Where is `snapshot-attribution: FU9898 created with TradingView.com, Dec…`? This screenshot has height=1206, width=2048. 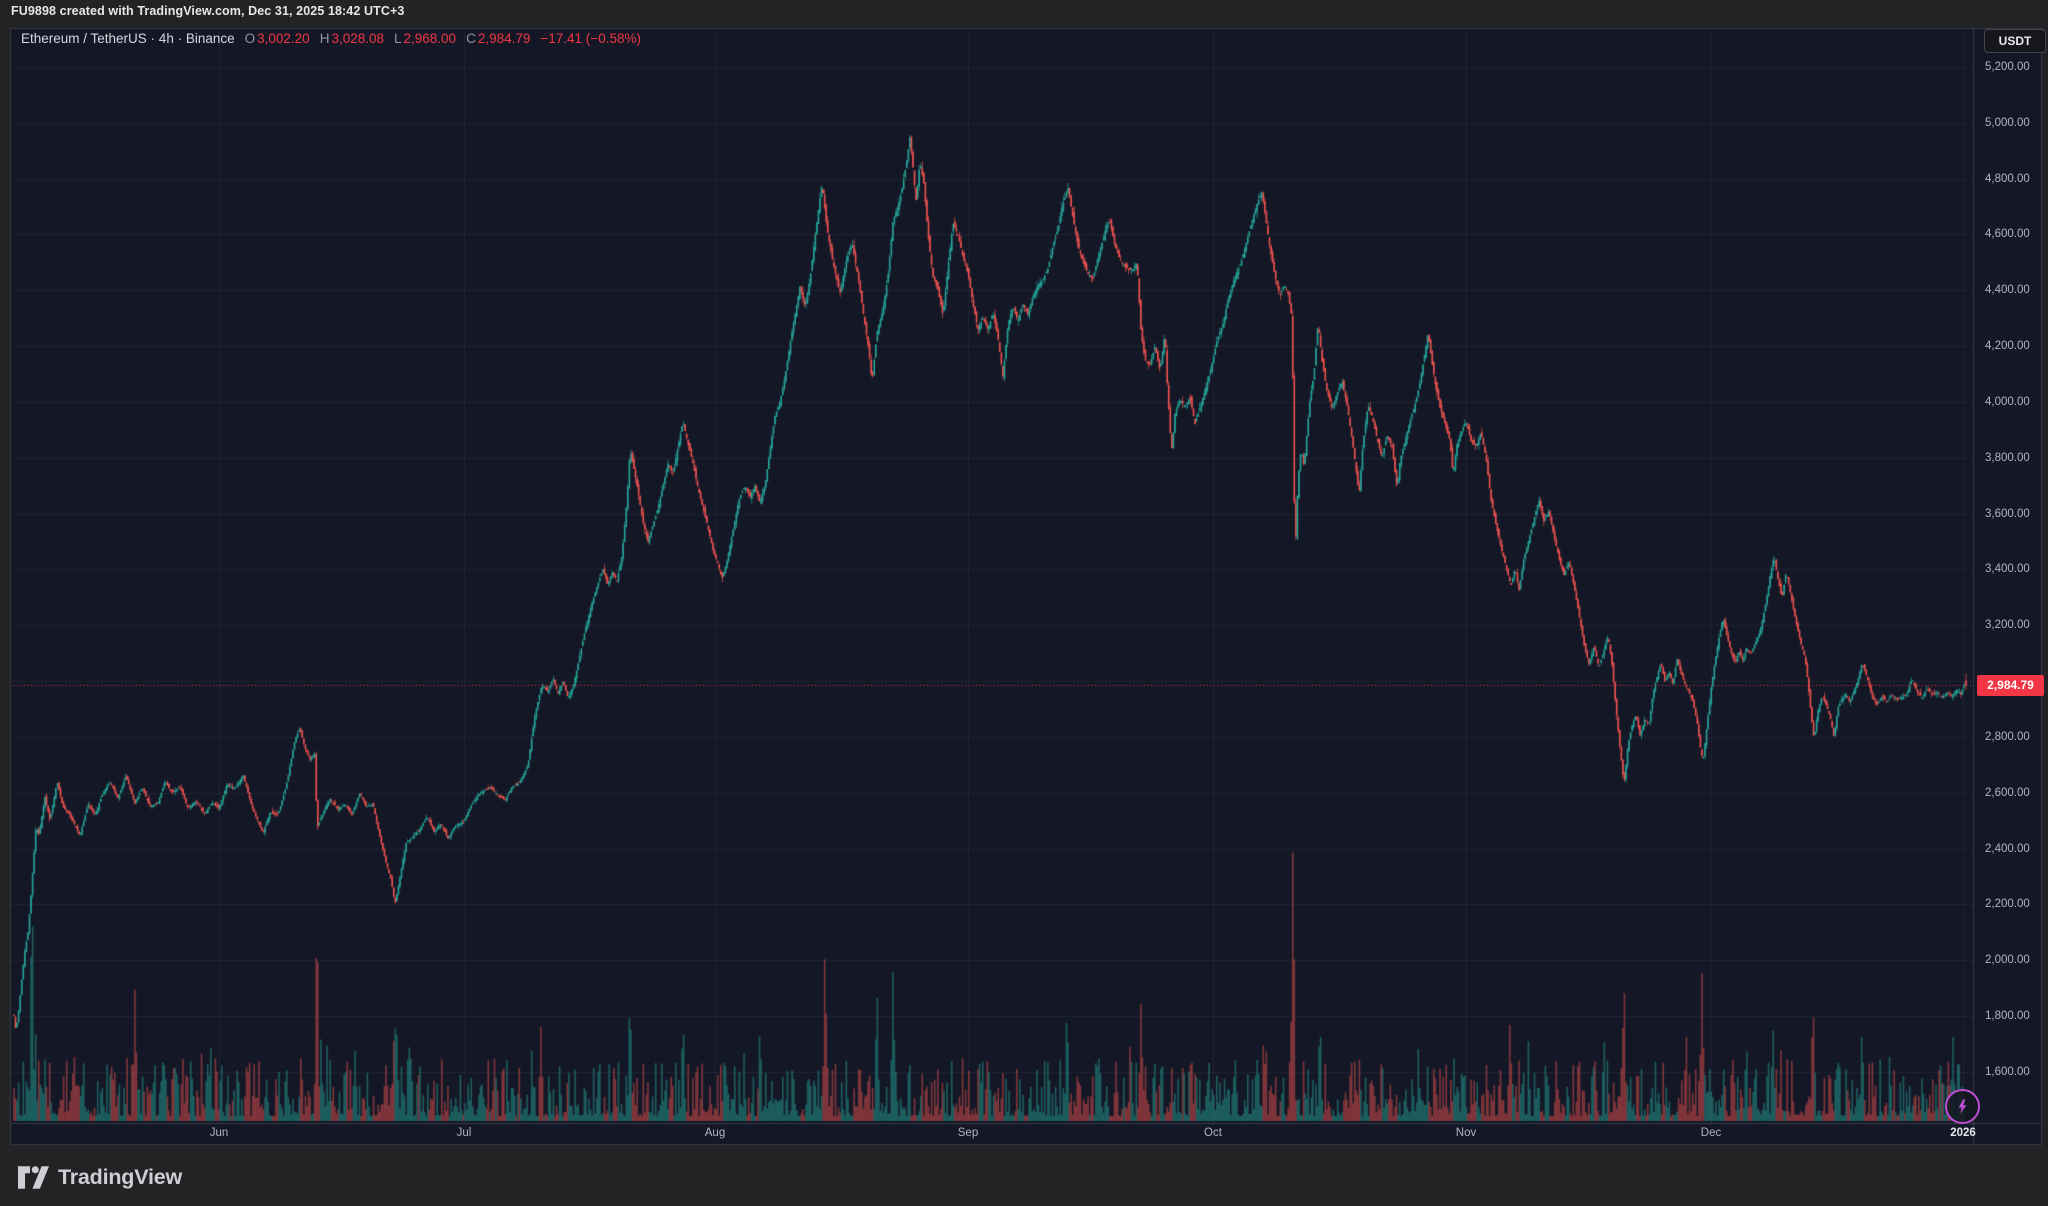 snapshot-attribution: FU9898 created with TradingView.com, Dec… is located at coordinates (208, 11).